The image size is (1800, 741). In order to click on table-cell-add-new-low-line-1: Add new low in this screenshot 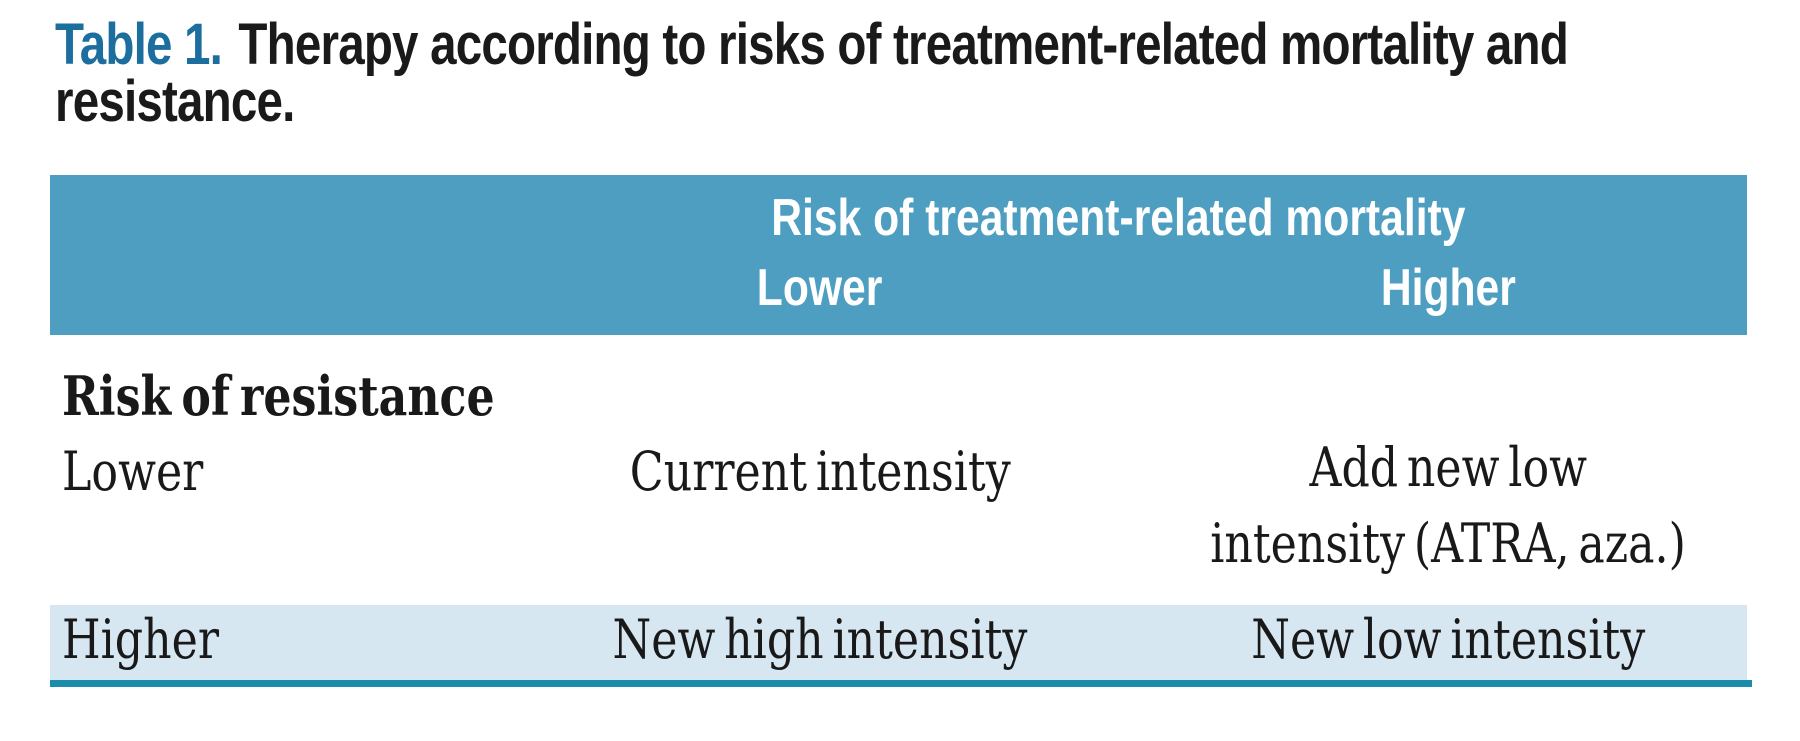, I will do `click(1448, 468)`.